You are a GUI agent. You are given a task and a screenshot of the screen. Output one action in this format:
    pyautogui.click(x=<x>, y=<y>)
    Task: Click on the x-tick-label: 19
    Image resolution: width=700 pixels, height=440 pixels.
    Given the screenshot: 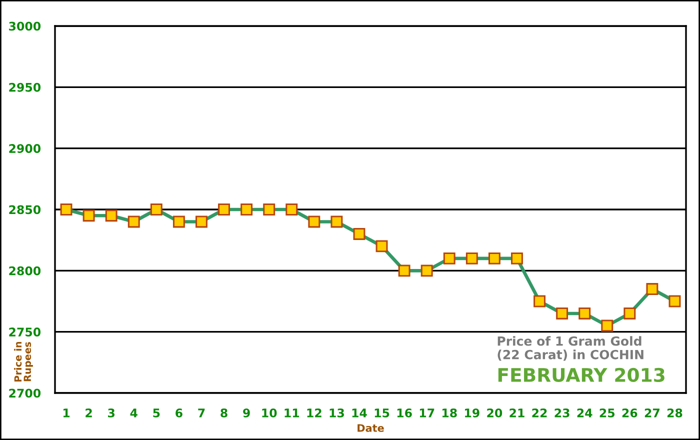 What is the action you would take?
    pyautogui.click(x=472, y=413)
    